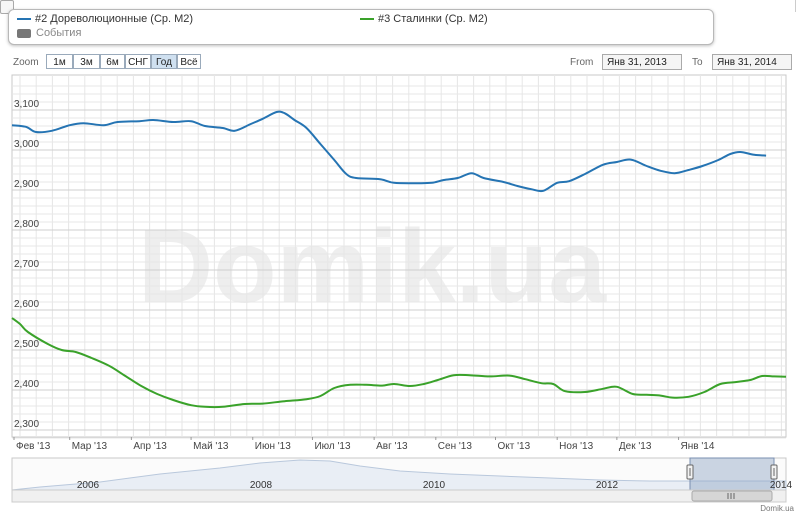  Describe the element at coordinates (797, 6) in the screenshot. I see `panel-edge-marker` at that location.